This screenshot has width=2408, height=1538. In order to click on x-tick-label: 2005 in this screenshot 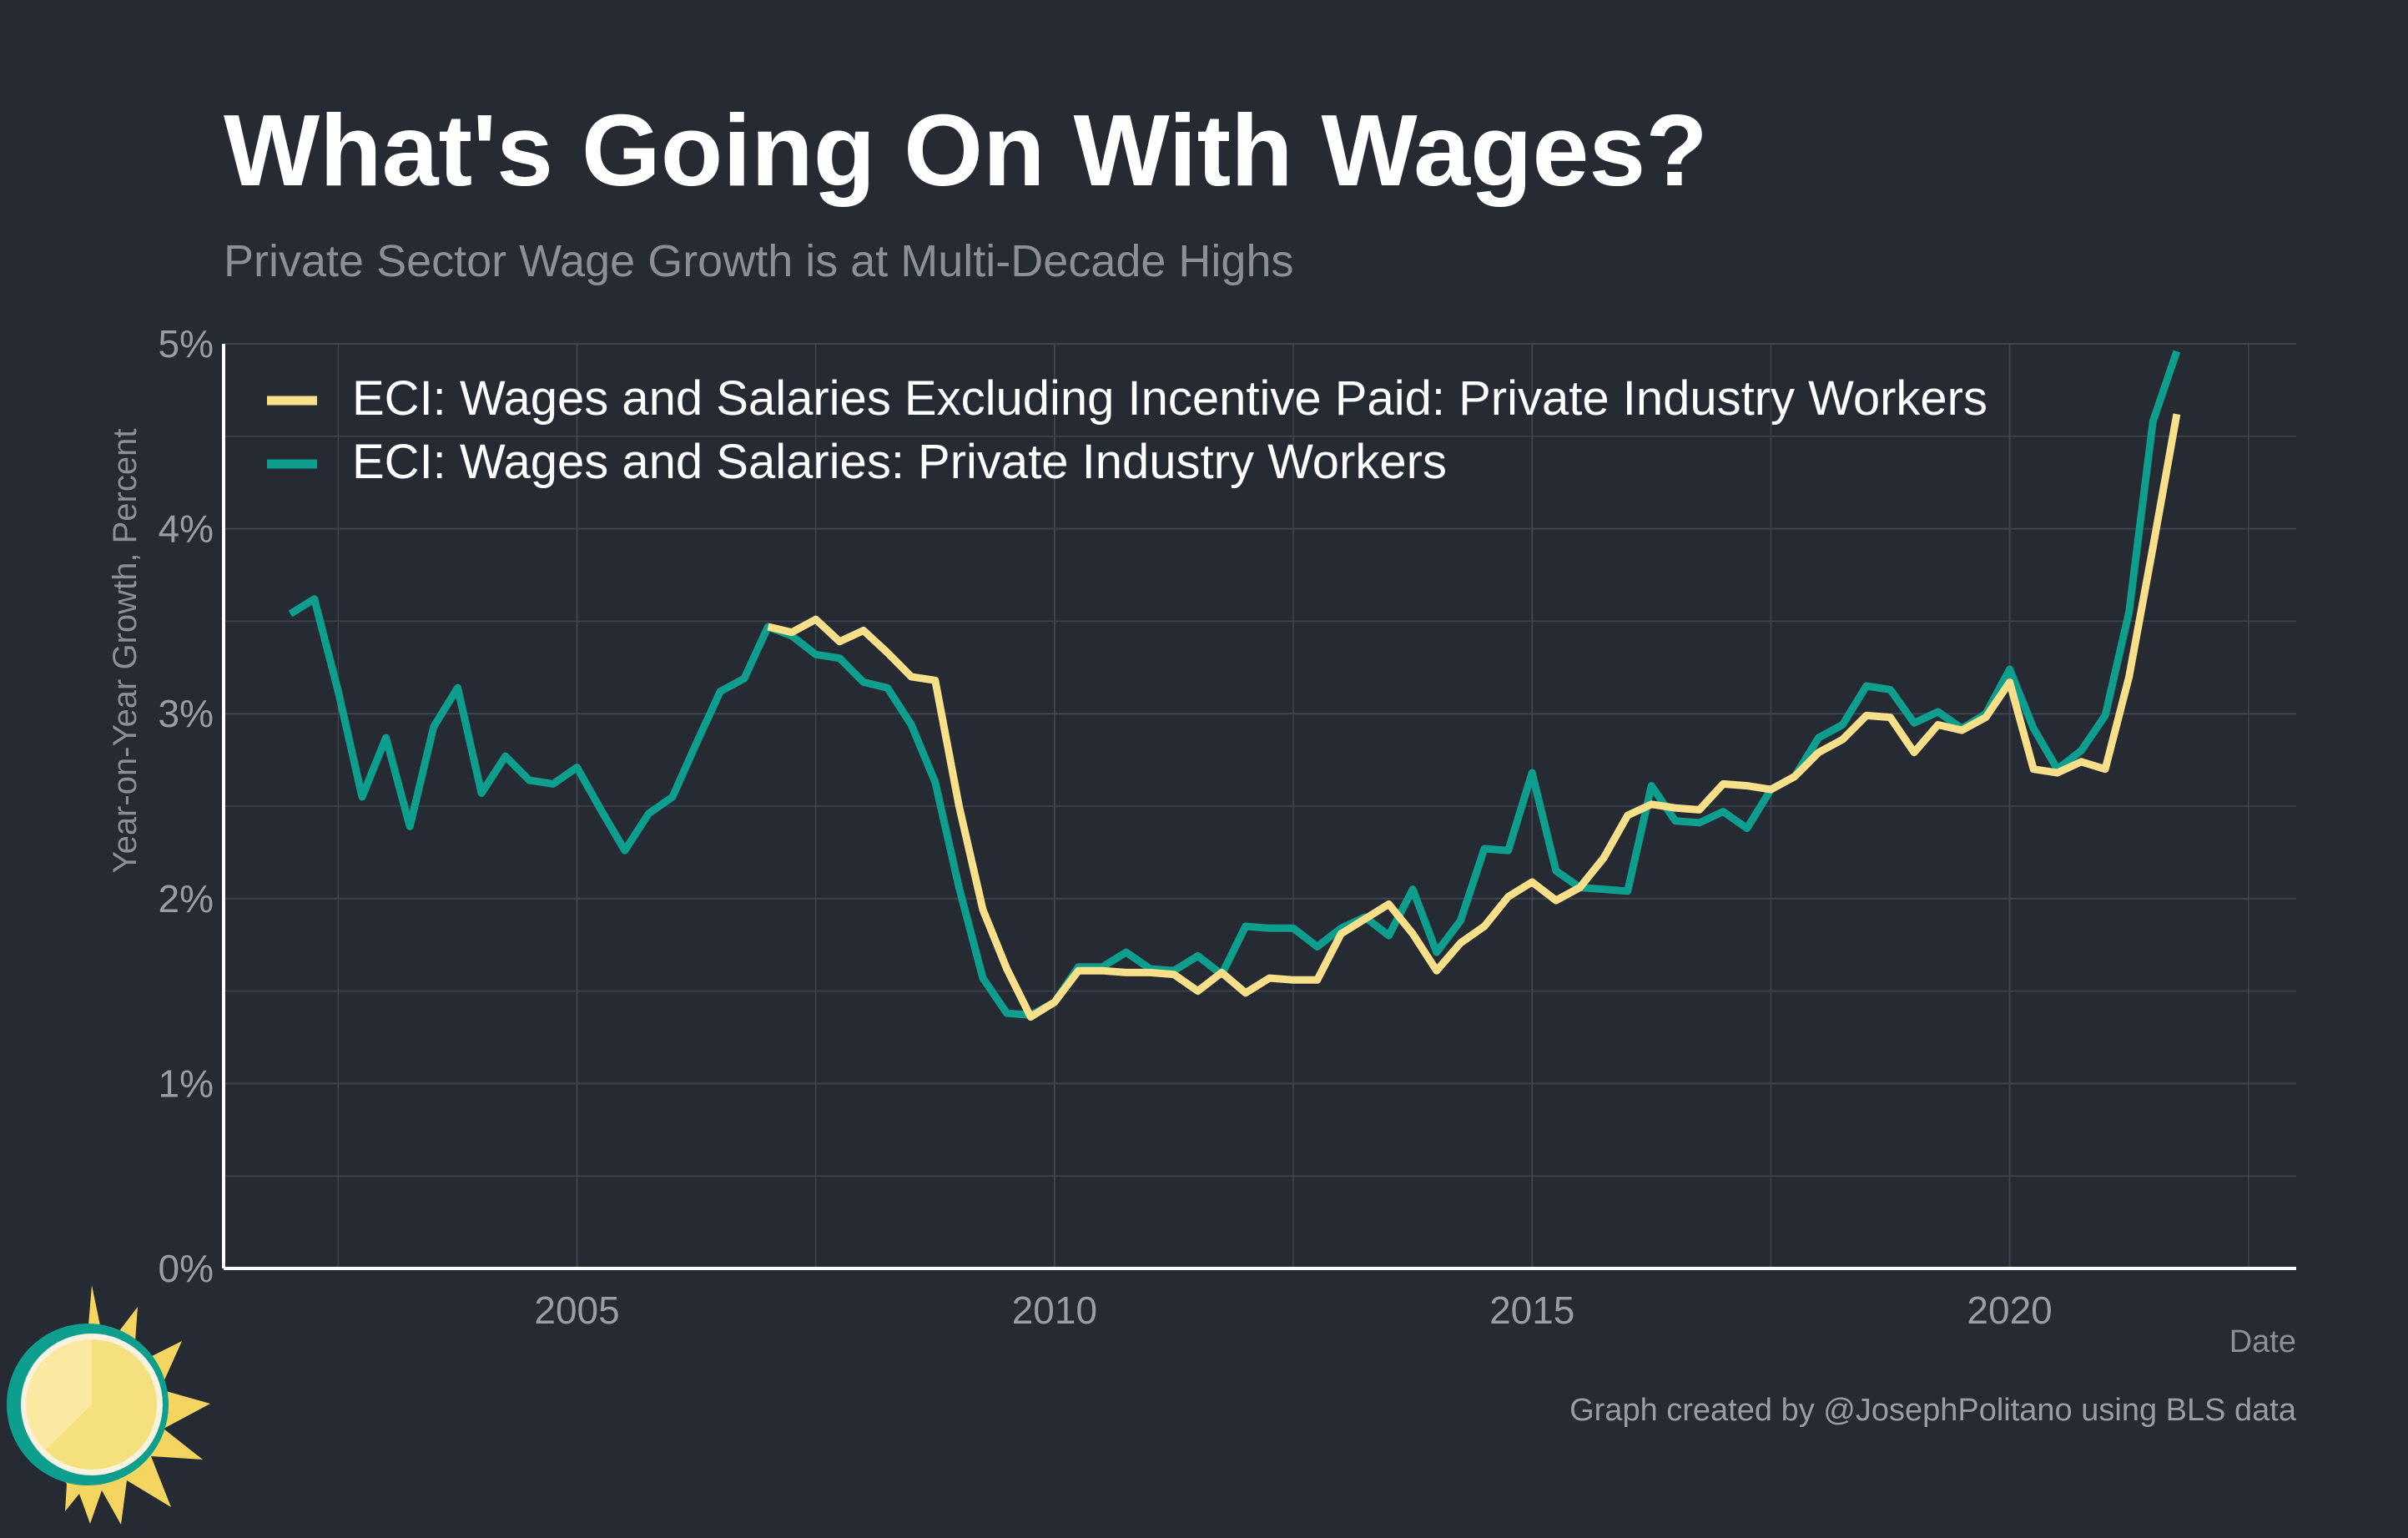, I will do `click(576, 1310)`.